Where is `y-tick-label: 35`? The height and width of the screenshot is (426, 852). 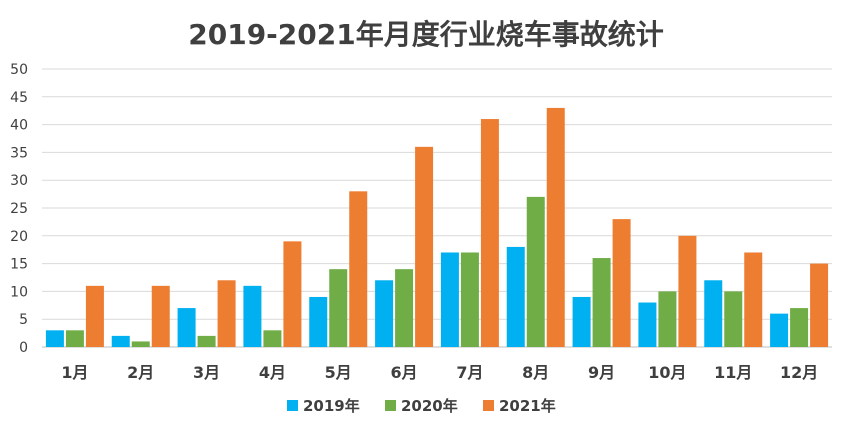
y-tick-label: 35 is located at coordinates (19, 153).